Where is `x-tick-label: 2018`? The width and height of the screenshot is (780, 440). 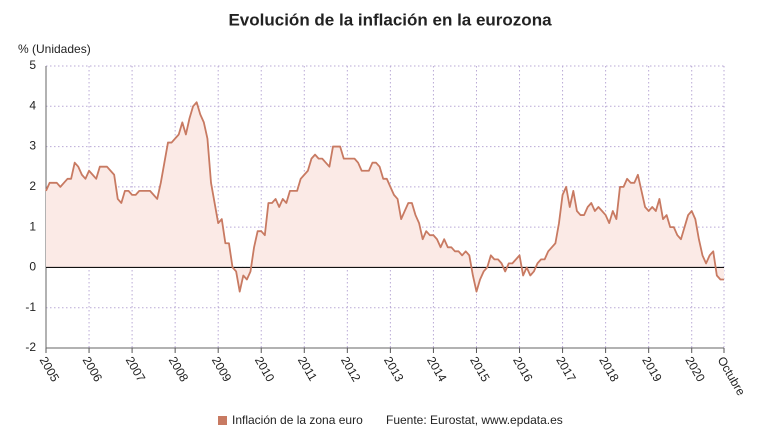 x-tick-label: 2018 is located at coordinates (609, 369).